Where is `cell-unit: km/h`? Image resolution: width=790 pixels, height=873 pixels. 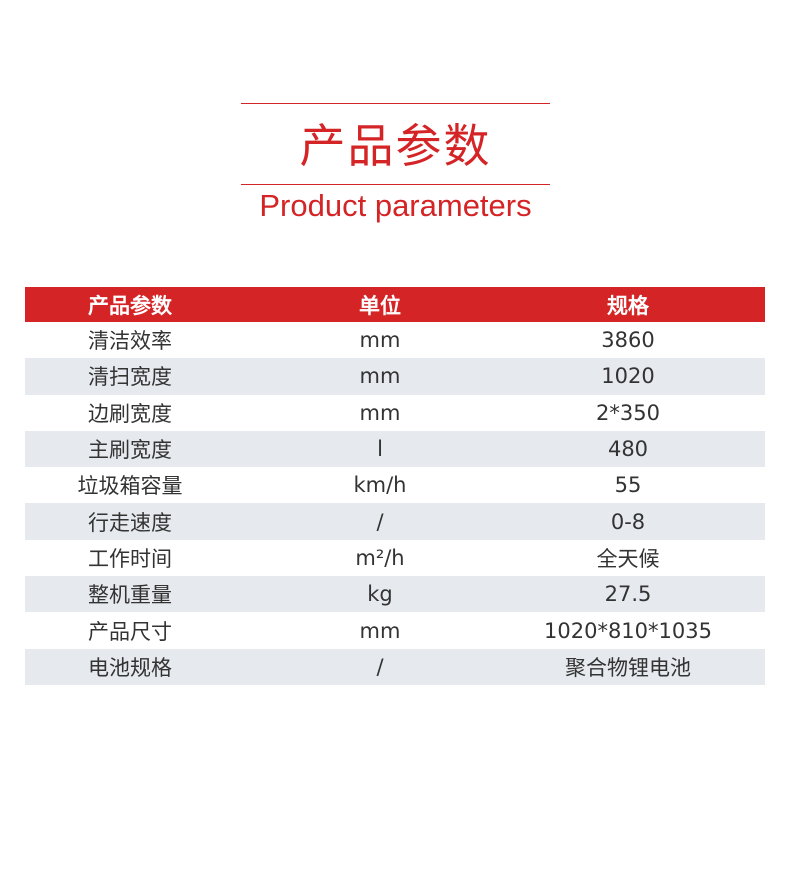
cell-unit: km/h is located at coordinates (380, 485).